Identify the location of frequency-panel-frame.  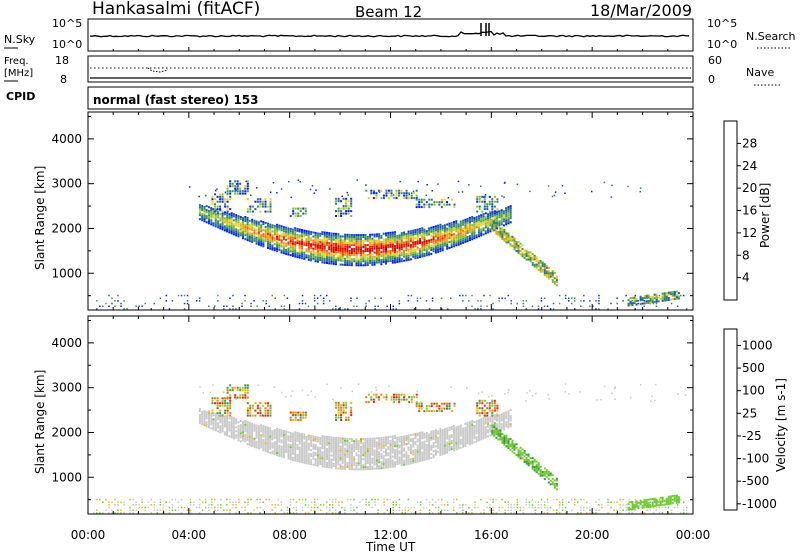
(390, 69).